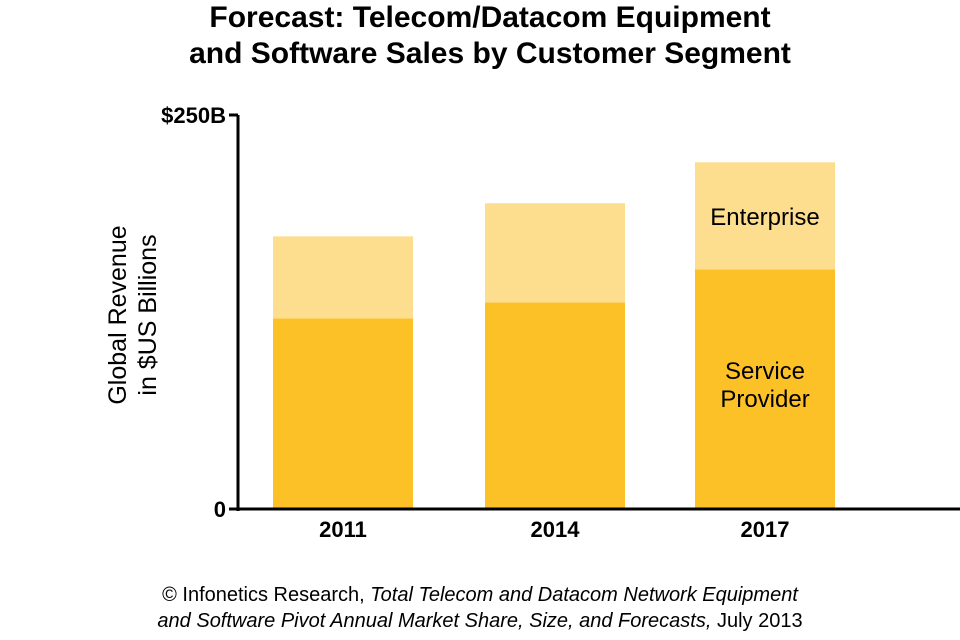 The width and height of the screenshot is (960, 640). I want to click on bar-enterprise-2011, so click(343, 277).